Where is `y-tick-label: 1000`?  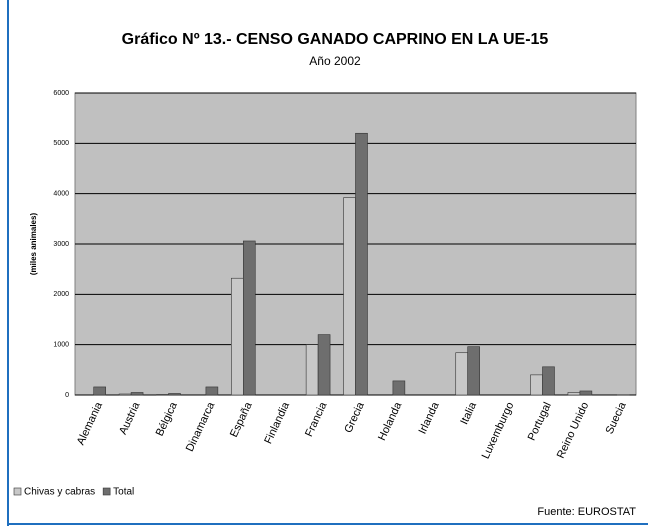
y-tick-label: 1000 is located at coordinates (61, 345).